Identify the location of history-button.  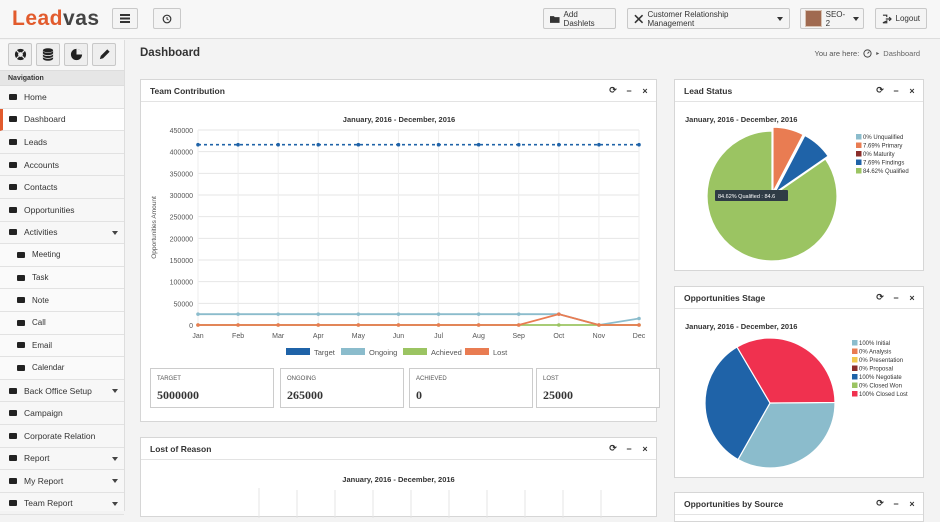
(167, 18).